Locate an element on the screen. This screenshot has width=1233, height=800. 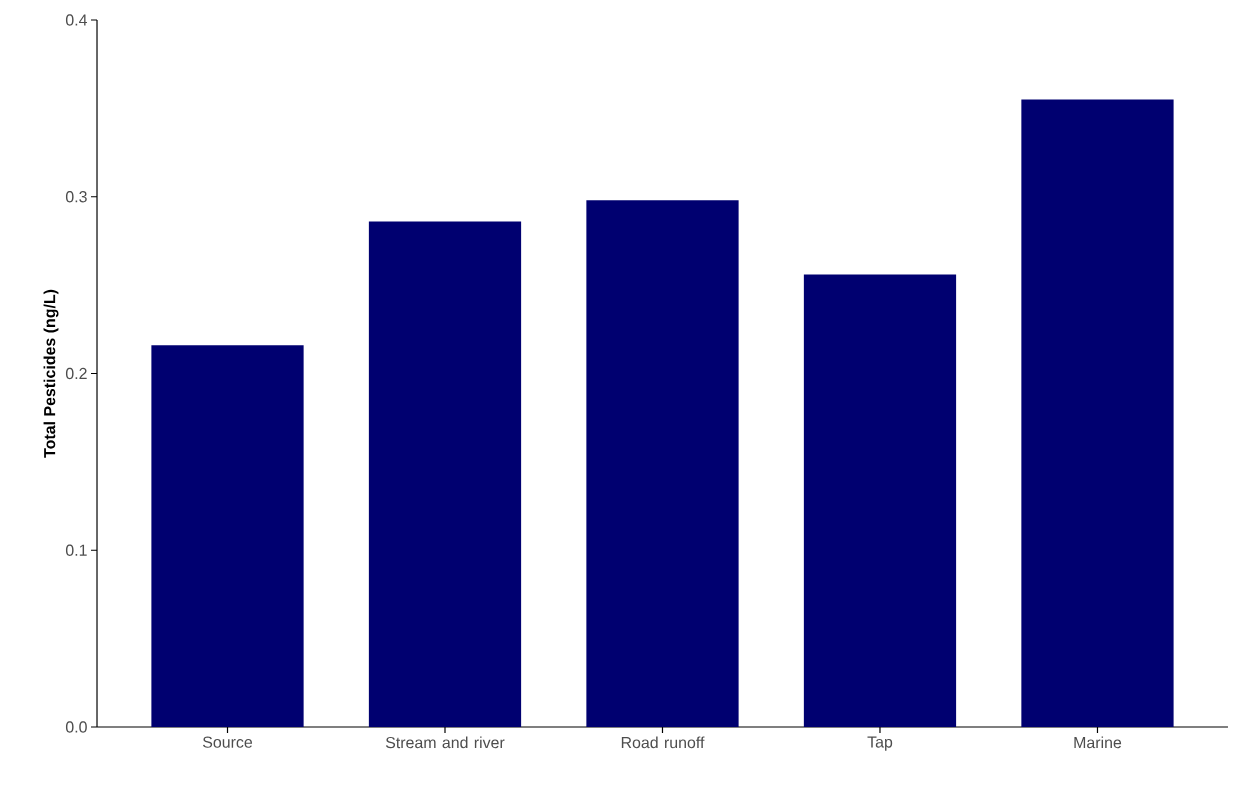
x-tick-label: Marine is located at coordinates (1098, 742).